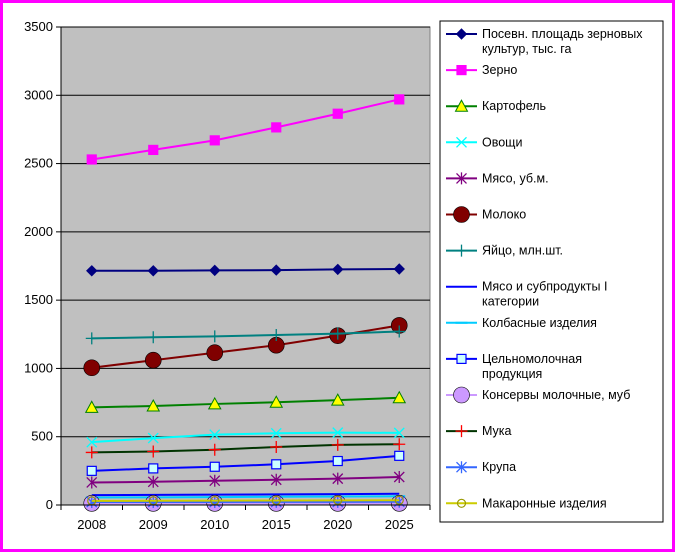  What do you see at coordinates (38, 26) in the screenshot?
I see `y-tick-label: 3500` at bounding box center [38, 26].